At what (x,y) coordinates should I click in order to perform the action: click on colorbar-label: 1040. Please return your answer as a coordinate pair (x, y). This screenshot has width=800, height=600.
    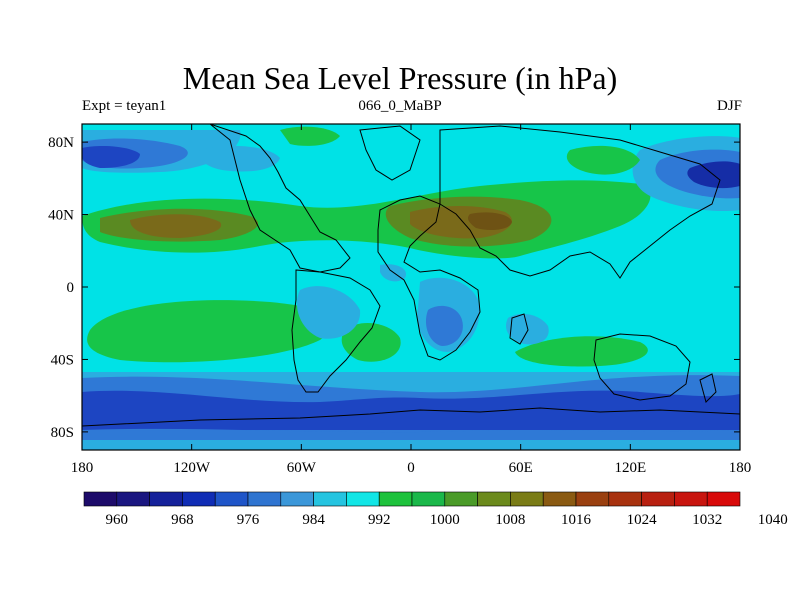
    Looking at the image, I should click on (773, 520).